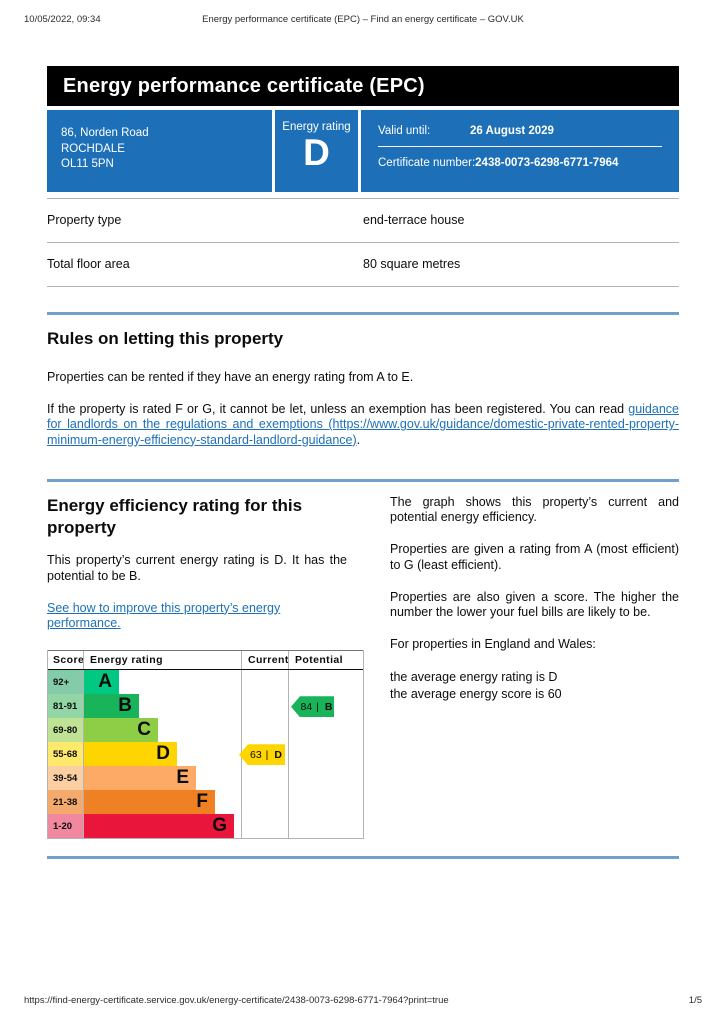 The width and height of the screenshot is (726, 1024). What do you see at coordinates (88, 264) in the screenshot?
I see `floor-area-label: Total floor area` at bounding box center [88, 264].